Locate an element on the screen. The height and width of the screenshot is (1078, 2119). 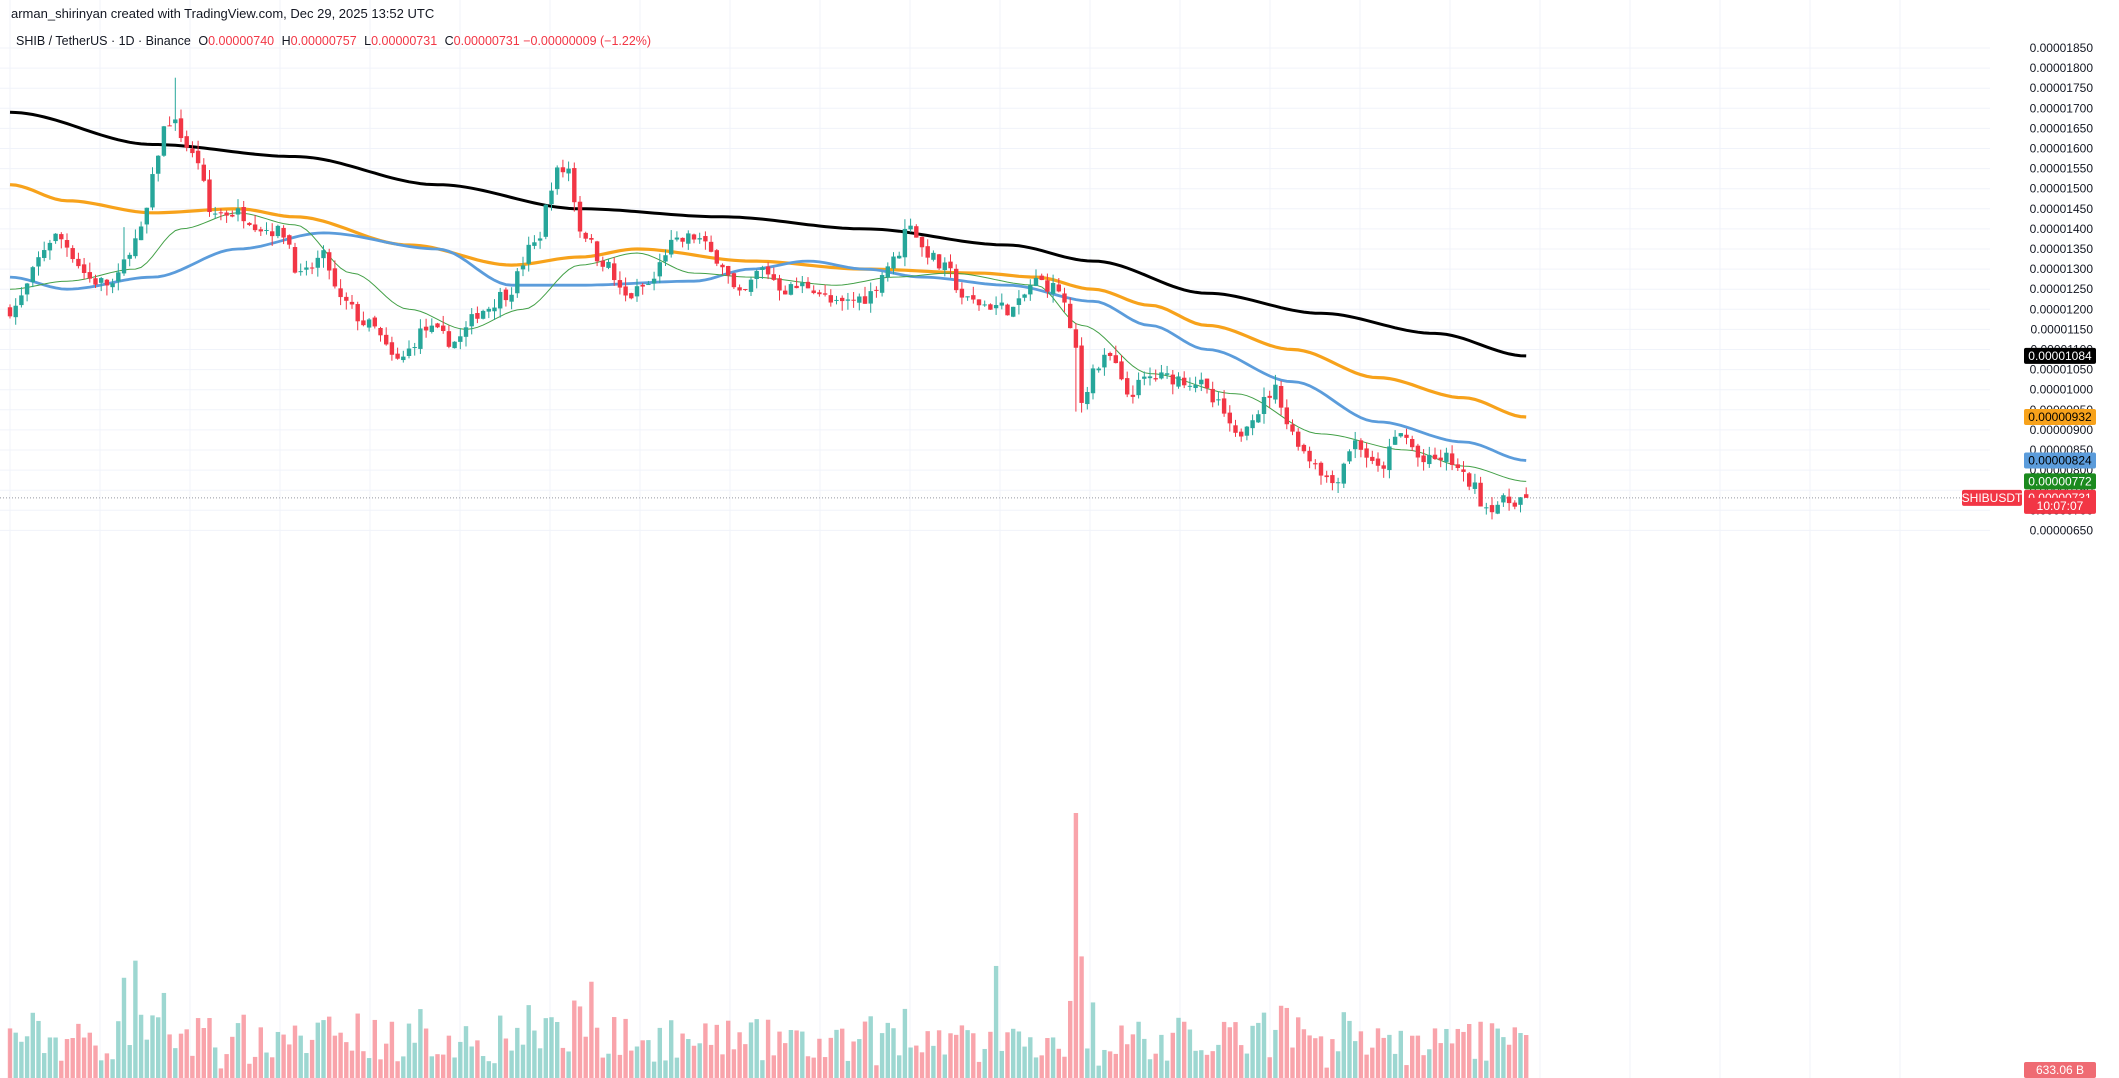
volume-tag: 633.06 B is located at coordinates (2060, 1070).